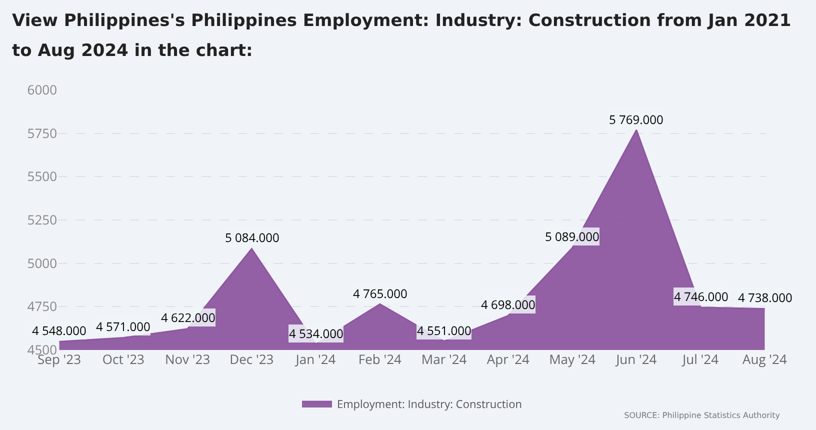 This screenshot has height=430, width=816. Describe the element at coordinates (252, 237) in the screenshot. I see `data-label: 5 084.000` at that location.